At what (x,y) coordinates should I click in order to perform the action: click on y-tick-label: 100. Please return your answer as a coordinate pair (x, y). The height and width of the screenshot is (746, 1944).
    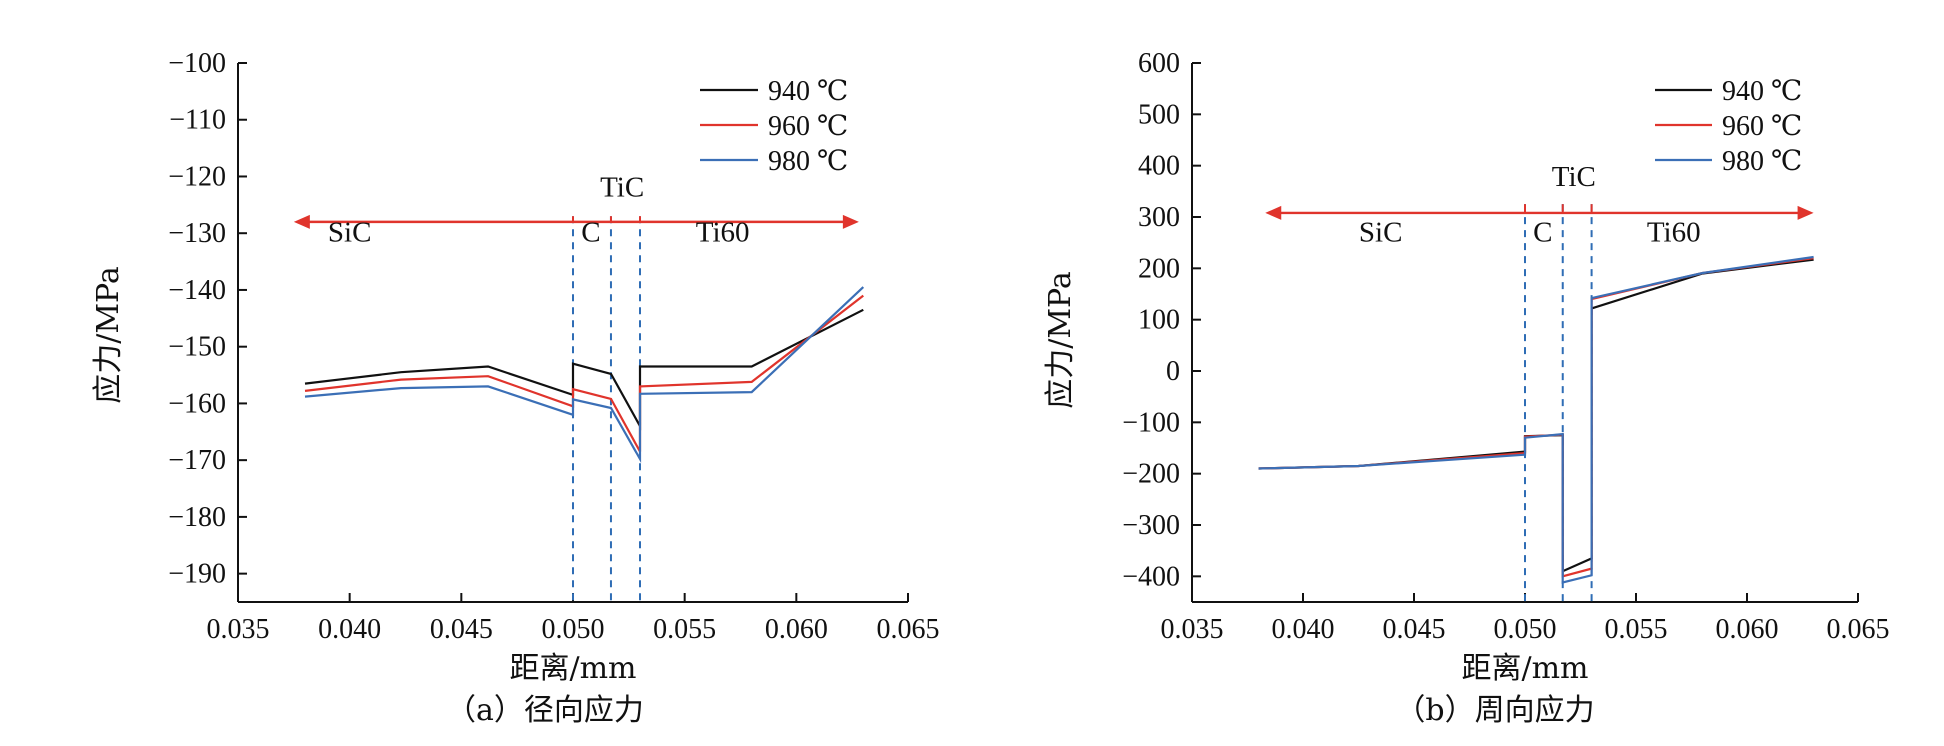
    Looking at the image, I should click on (1159, 320).